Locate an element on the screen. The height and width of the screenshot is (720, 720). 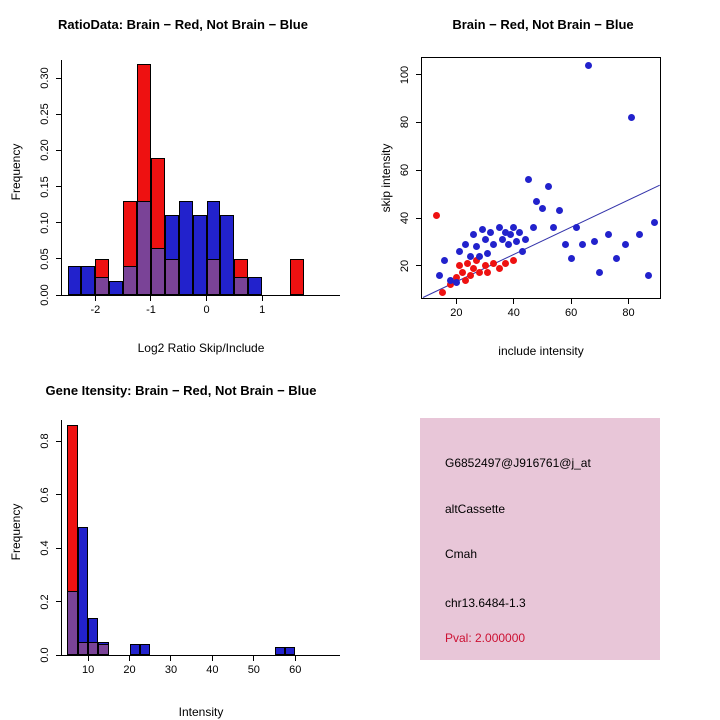
scatter-plot-area: 20 40 60 80 20 40 60 80 100 is located at coordinates (530, 188).